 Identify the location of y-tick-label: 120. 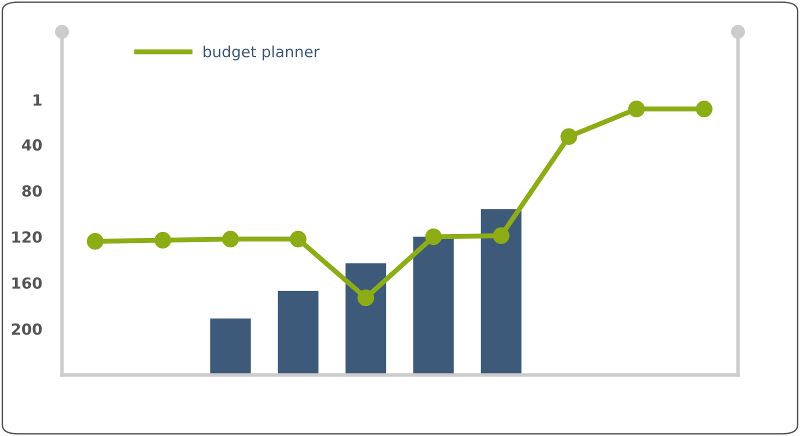
(27, 237).